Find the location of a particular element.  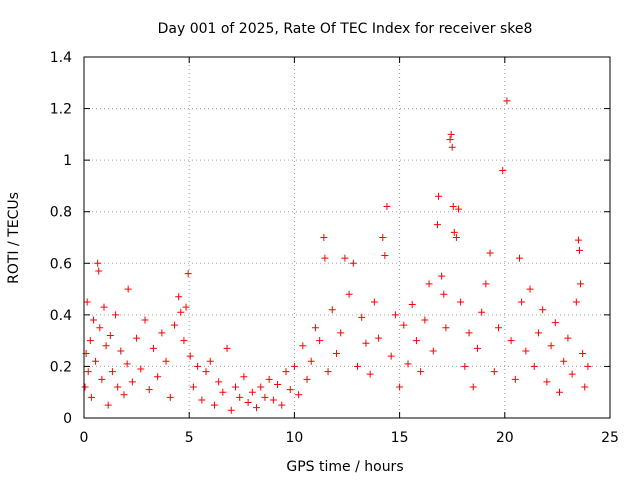

y-tick-label: 0.4 is located at coordinates (61, 316).